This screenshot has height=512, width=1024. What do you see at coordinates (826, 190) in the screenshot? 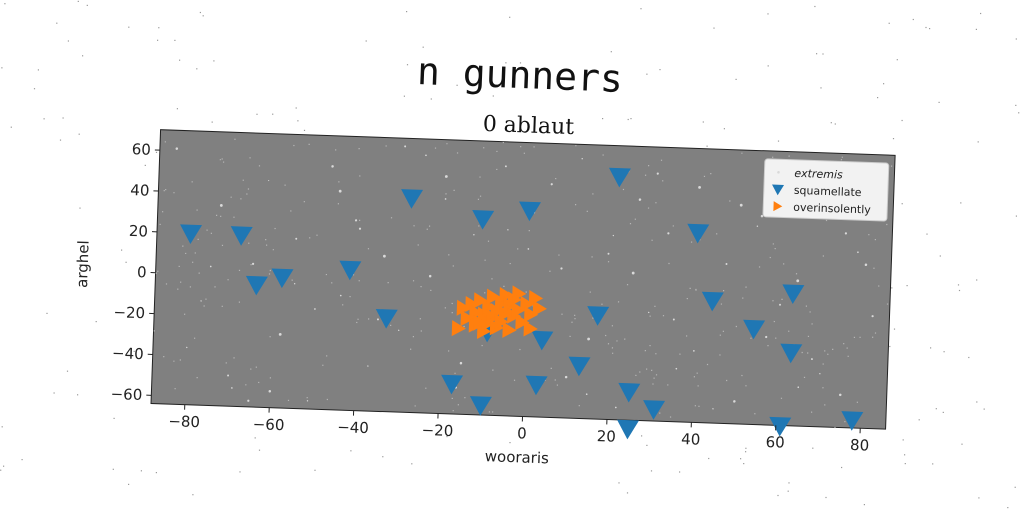
I see `legend: extremis squamellate overinsolently` at bounding box center [826, 190].